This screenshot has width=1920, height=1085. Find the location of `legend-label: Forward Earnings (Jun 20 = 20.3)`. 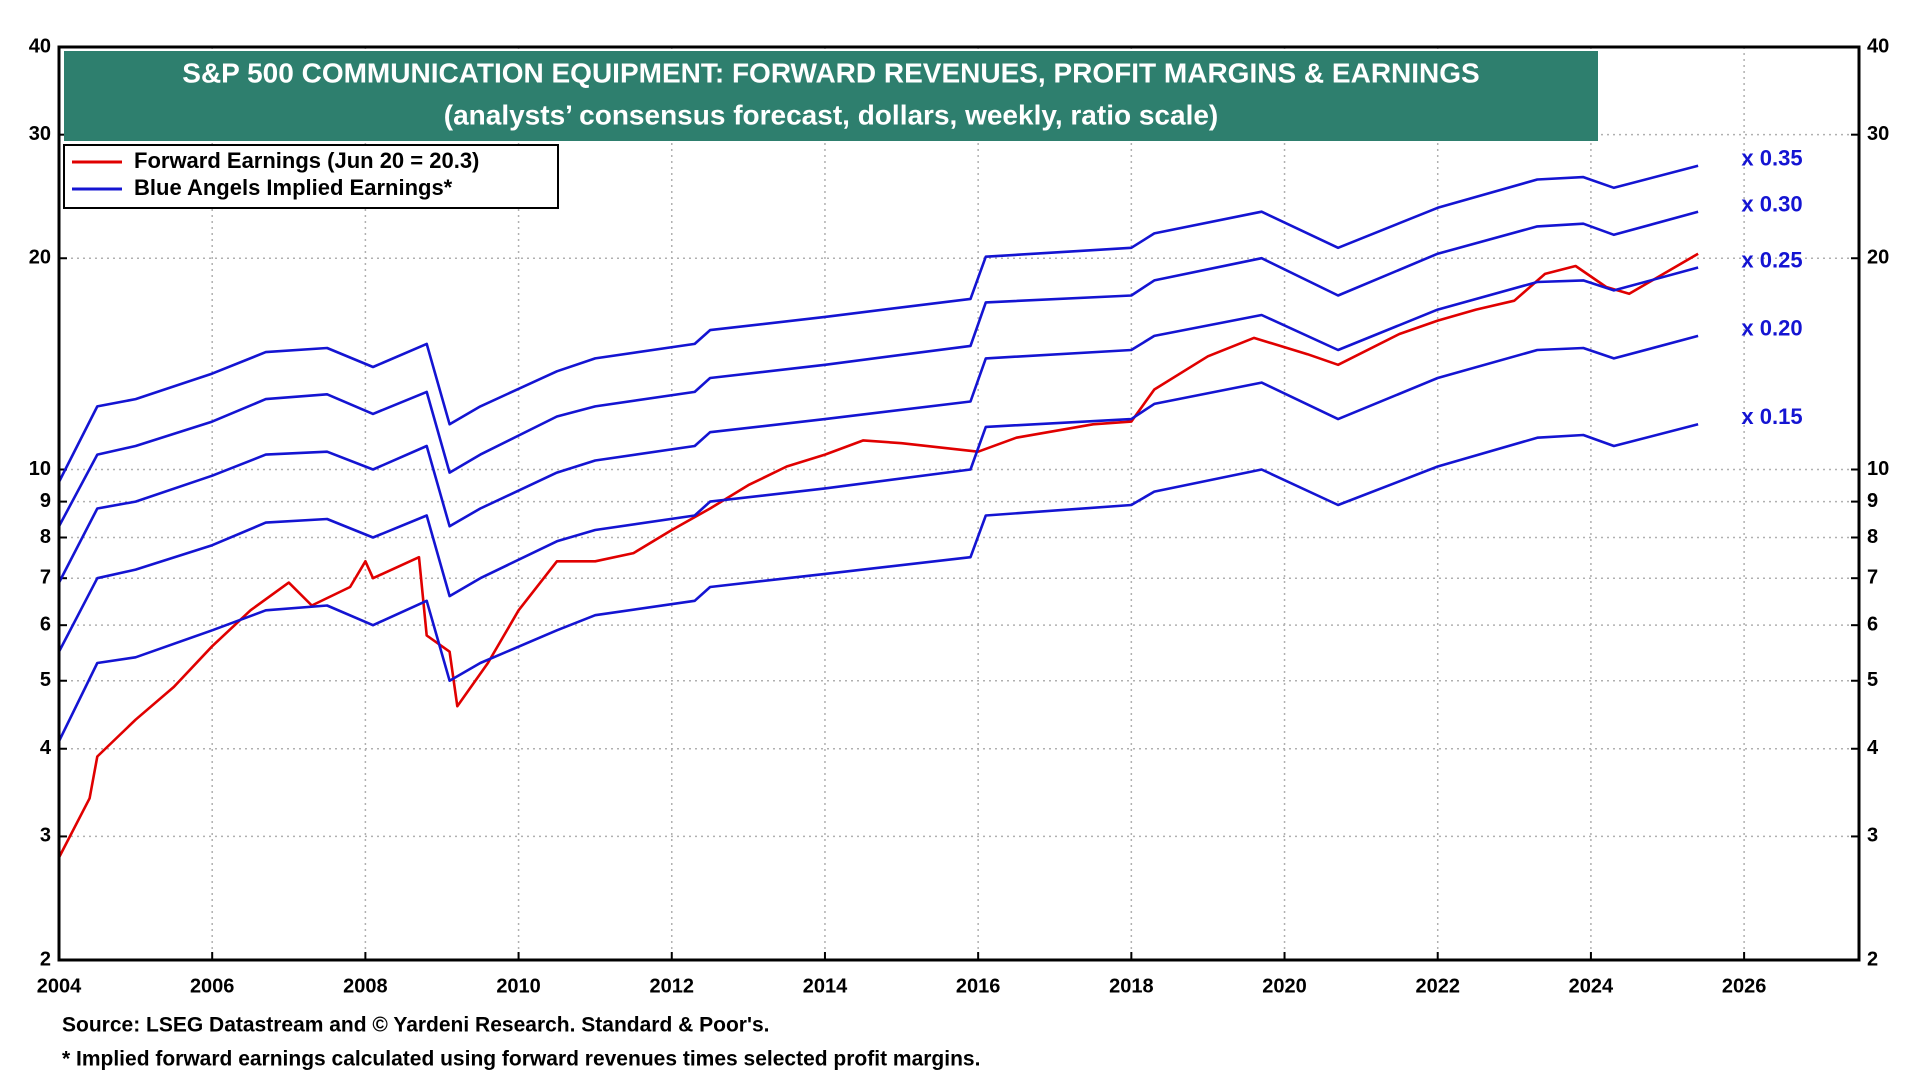

legend-label: Forward Earnings (Jun 20 = 20.3) is located at coordinates (306, 160).